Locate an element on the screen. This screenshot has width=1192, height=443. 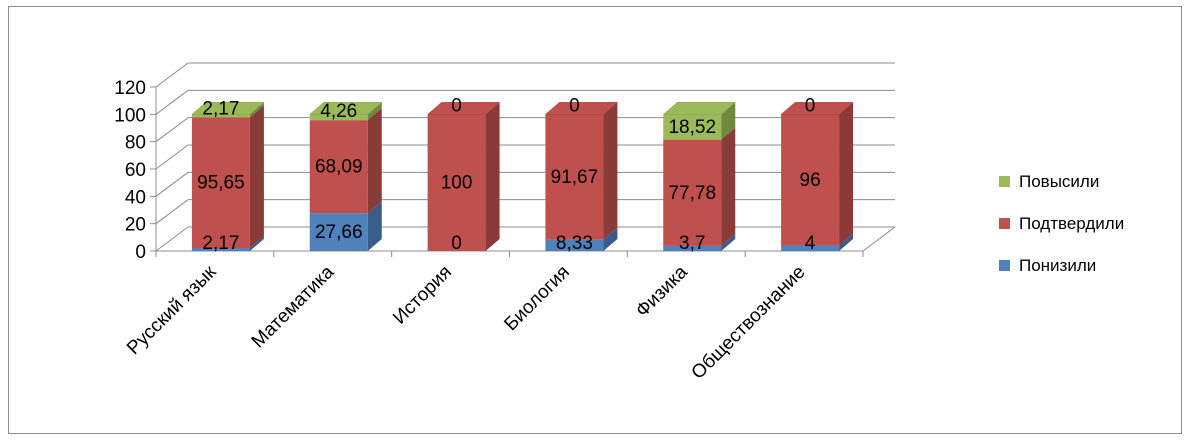
category-label: История is located at coordinates (422, 295).